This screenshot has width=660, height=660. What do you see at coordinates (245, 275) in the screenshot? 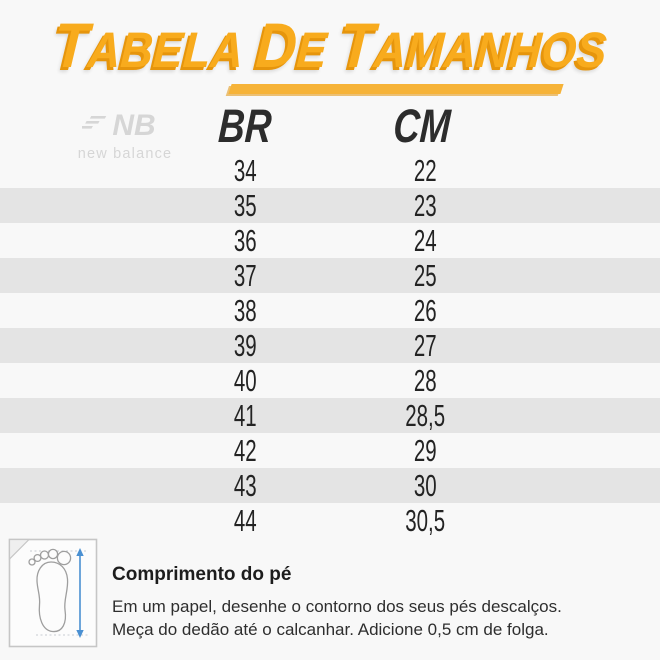
I see `br-size-cell: 37` at bounding box center [245, 275].